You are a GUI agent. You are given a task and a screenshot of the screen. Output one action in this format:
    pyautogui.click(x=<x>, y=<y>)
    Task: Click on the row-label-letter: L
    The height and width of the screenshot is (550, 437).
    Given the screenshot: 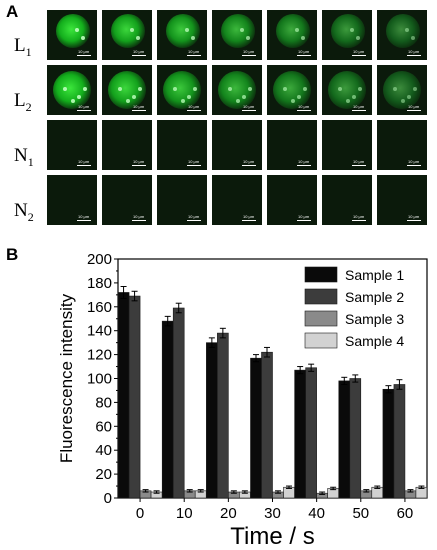 What is the action you would take?
    pyautogui.click(x=20, y=100)
    